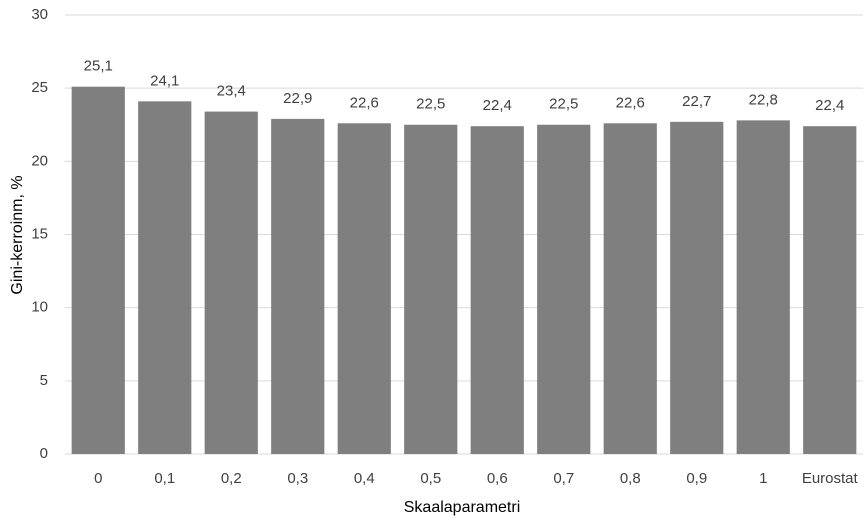 The width and height of the screenshot is (864, 525). What do you see at coordinates (44, 380) in the screenshot?
I see `y-tick-label: 5` at bounding box center [44, 380].